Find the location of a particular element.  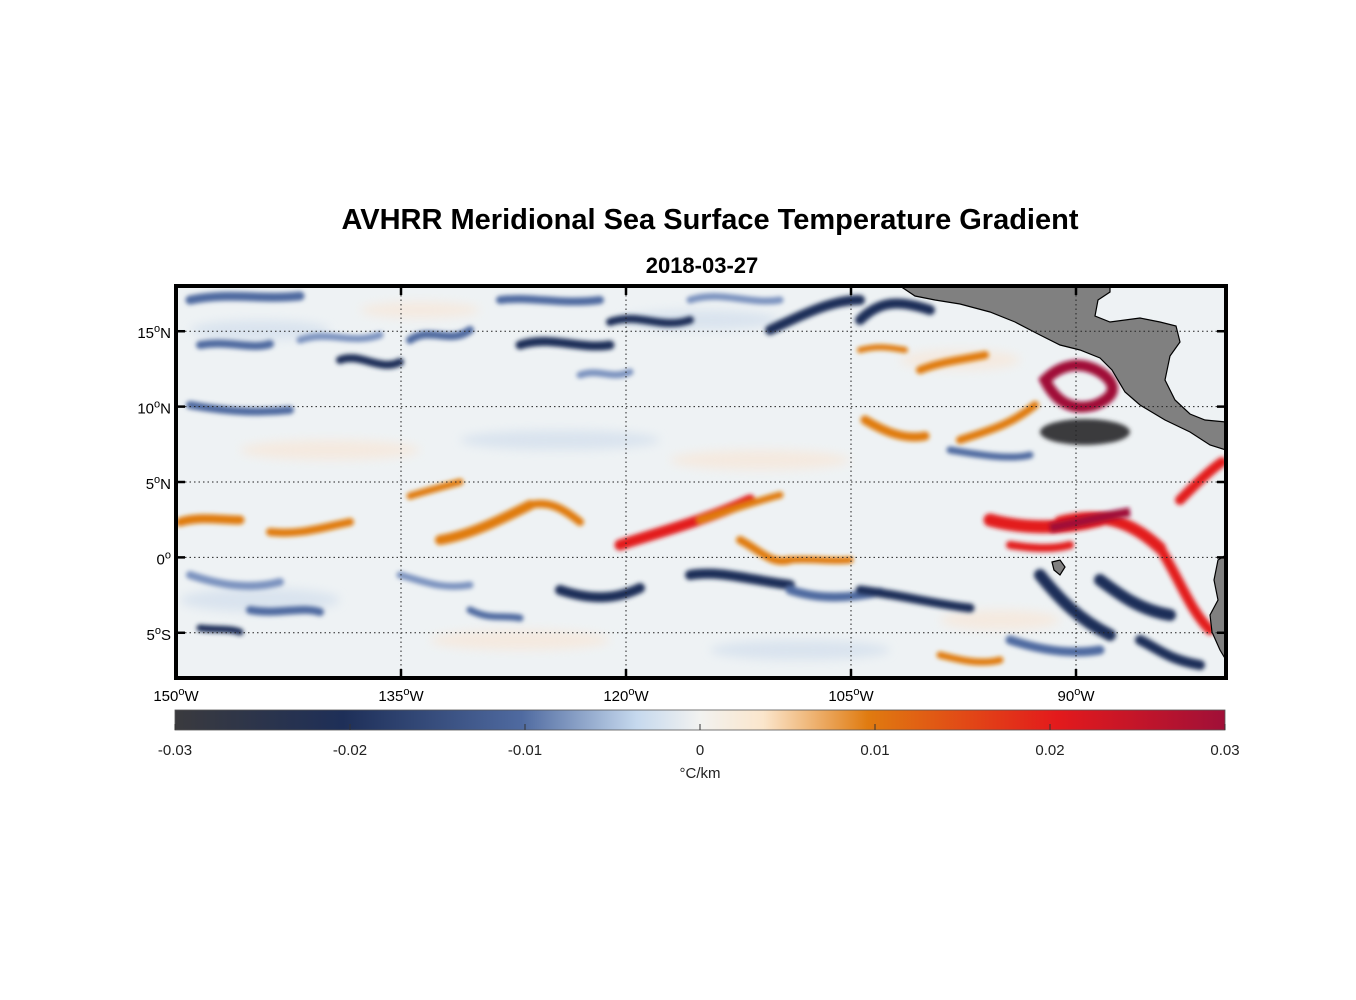

lat-tick-label: 5oS is located at coordinates (159, 634).